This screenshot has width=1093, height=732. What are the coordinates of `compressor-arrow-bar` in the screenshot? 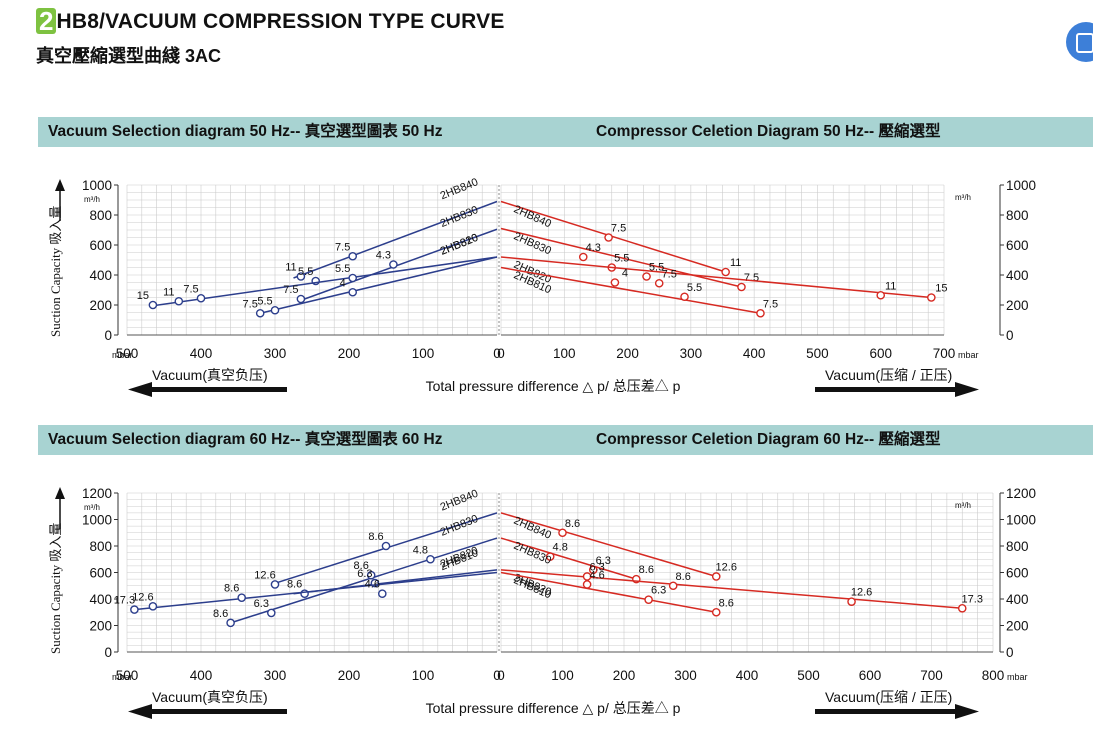 It's located at (887, 389).